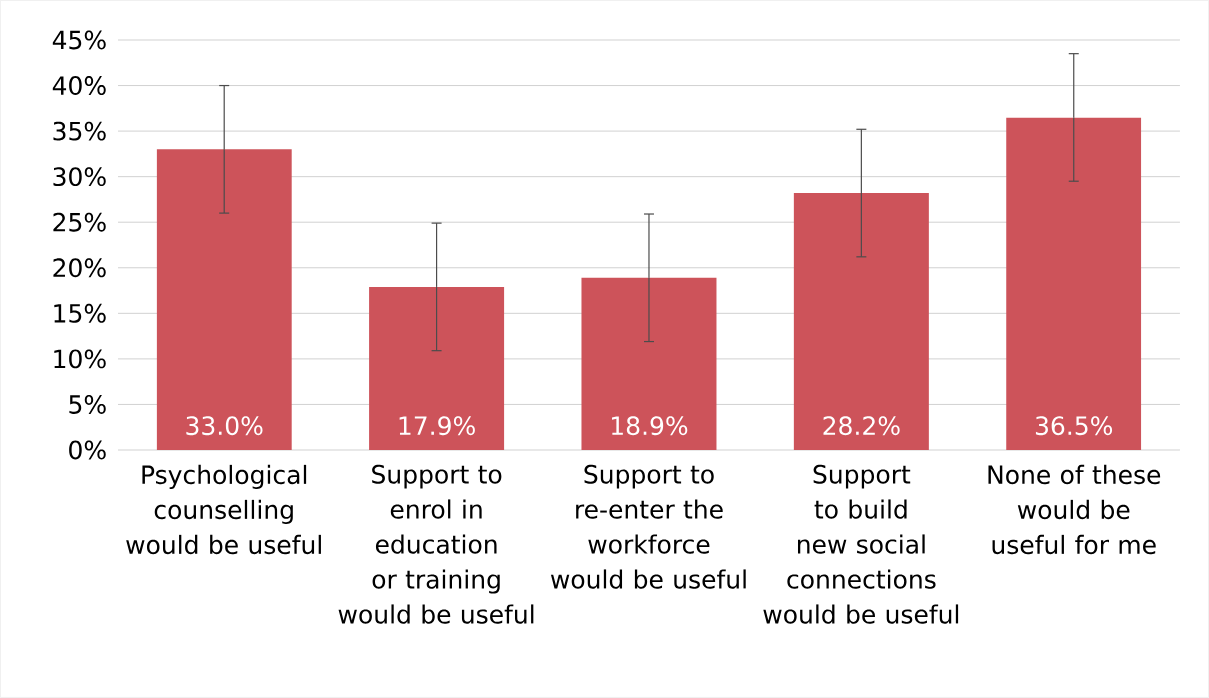 Image resolution: width=1209 pixels, height=698 pixels. I want to click on y-tick-label: 35%, so click(79, 131).